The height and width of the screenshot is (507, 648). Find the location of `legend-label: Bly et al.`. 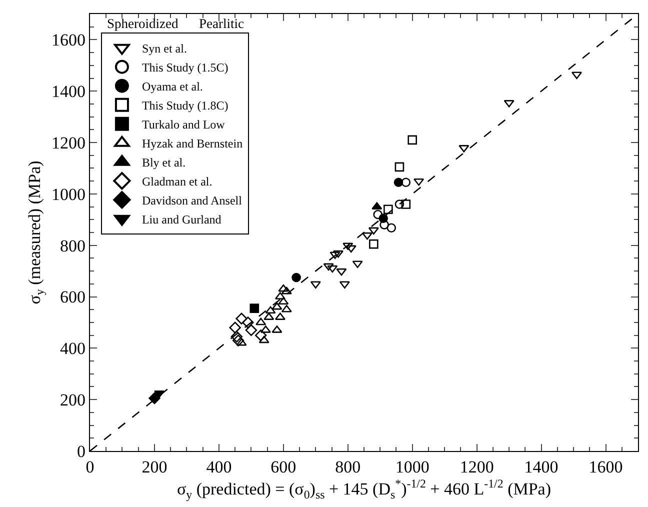

legend-label: Bly et al. is located at coordinates (164, 163).